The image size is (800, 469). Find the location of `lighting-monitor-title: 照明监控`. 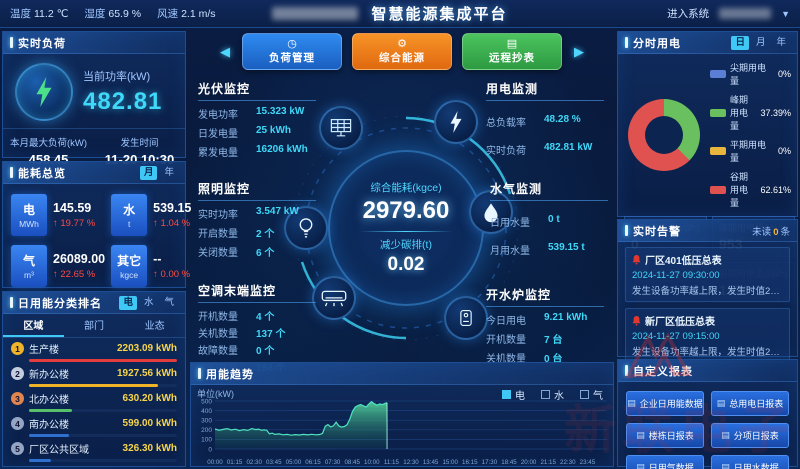

lighting-monitor-title: 照明监控 is located at coordinates (257, 190).